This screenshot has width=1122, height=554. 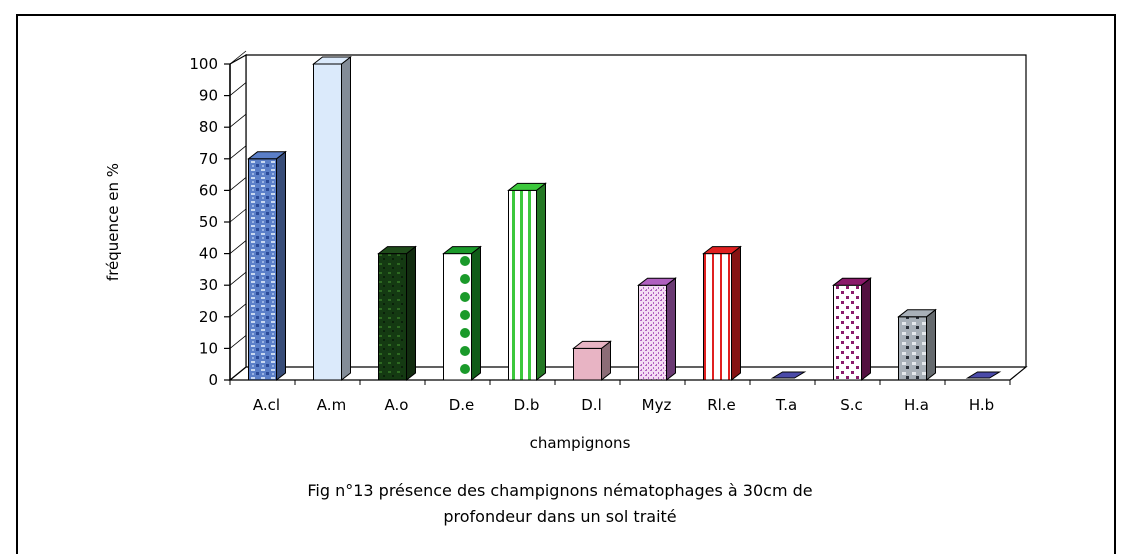 I want to click on x-tick-label: Myz, so click(x=657, y=405).